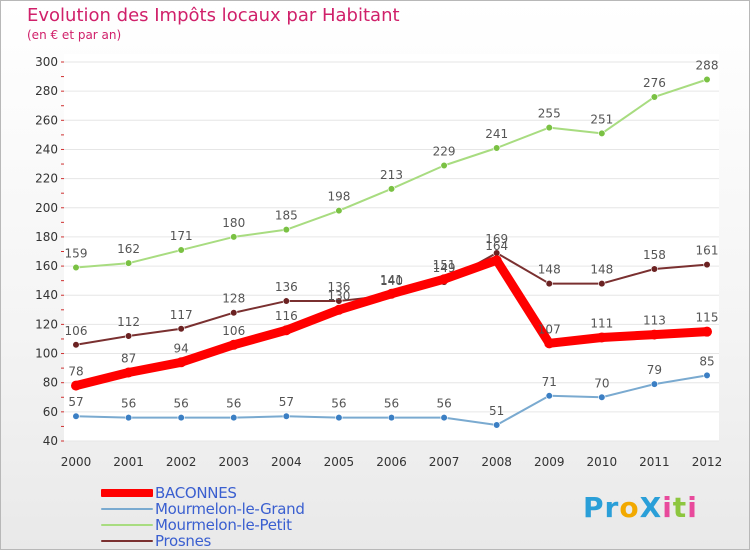 The width and height of the screenshot is (750, 550). I want to click on legend-label: Mourmelon-le-Grand, so click(230, 509).